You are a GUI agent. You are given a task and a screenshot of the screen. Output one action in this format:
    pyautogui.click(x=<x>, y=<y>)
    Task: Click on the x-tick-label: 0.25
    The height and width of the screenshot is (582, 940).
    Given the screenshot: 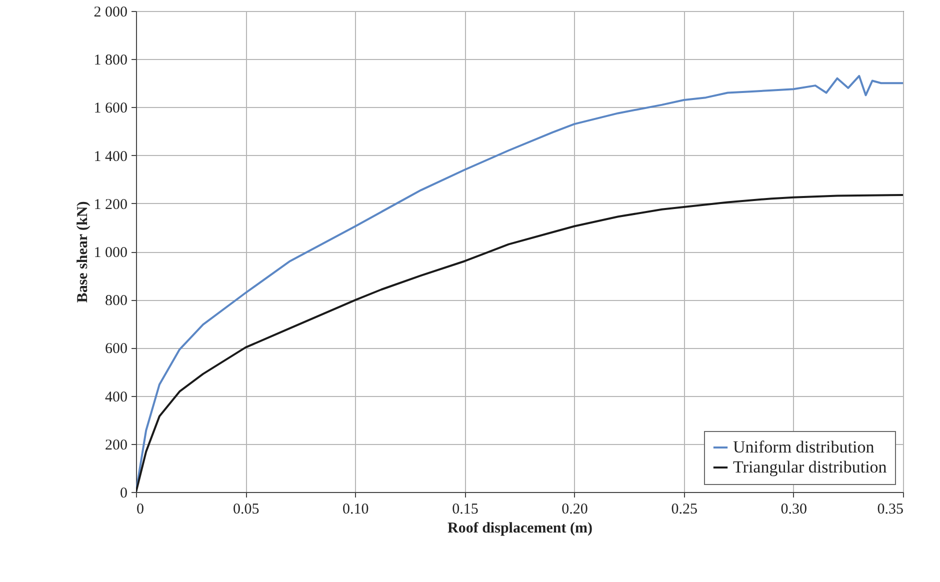 What is the action you would take?
    pyautogui.click(x=684, y=510)
    